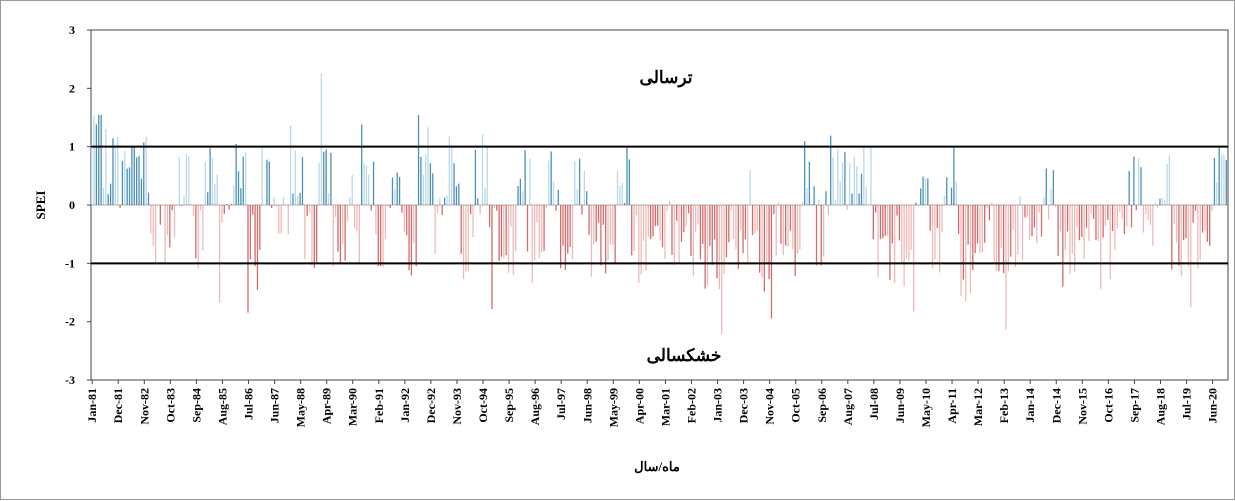  What do you see at coordinates (1134, 405) in the screenshot?
I see `x-tick-label: Sep-17` at bounding box center [1134, 405].